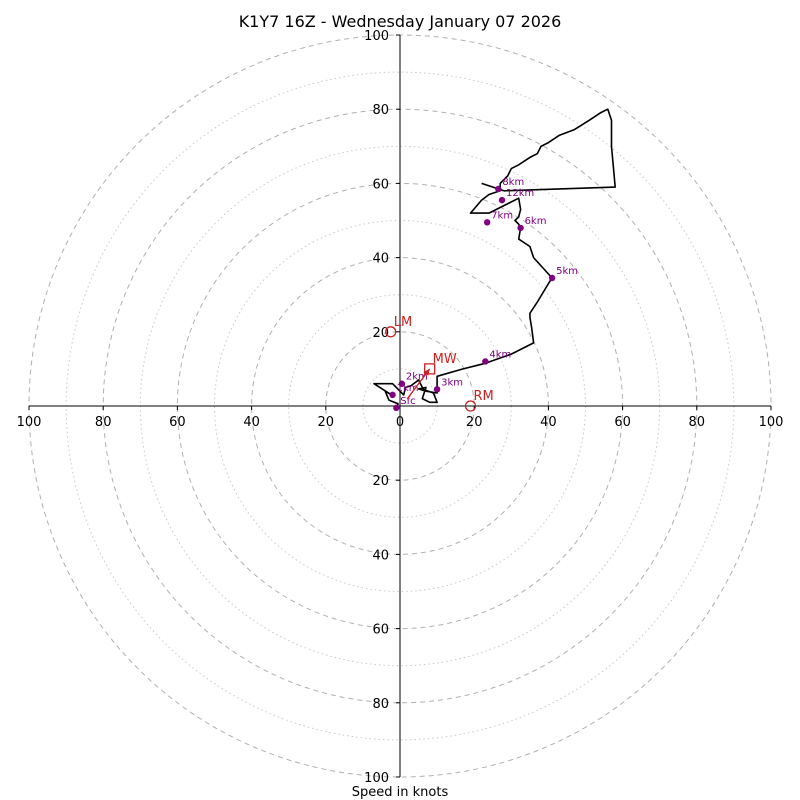  I want to click on storm-motion-MW, so click(430, 369).